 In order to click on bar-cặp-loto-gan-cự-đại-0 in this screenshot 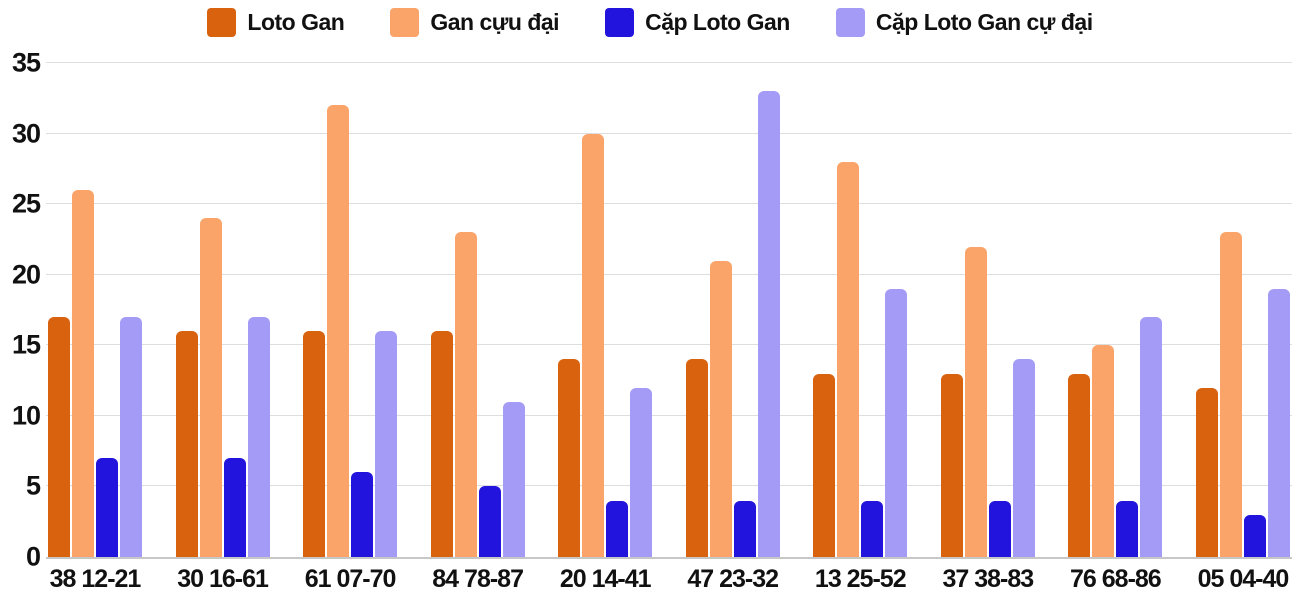, I will do `click(131, 437)`.